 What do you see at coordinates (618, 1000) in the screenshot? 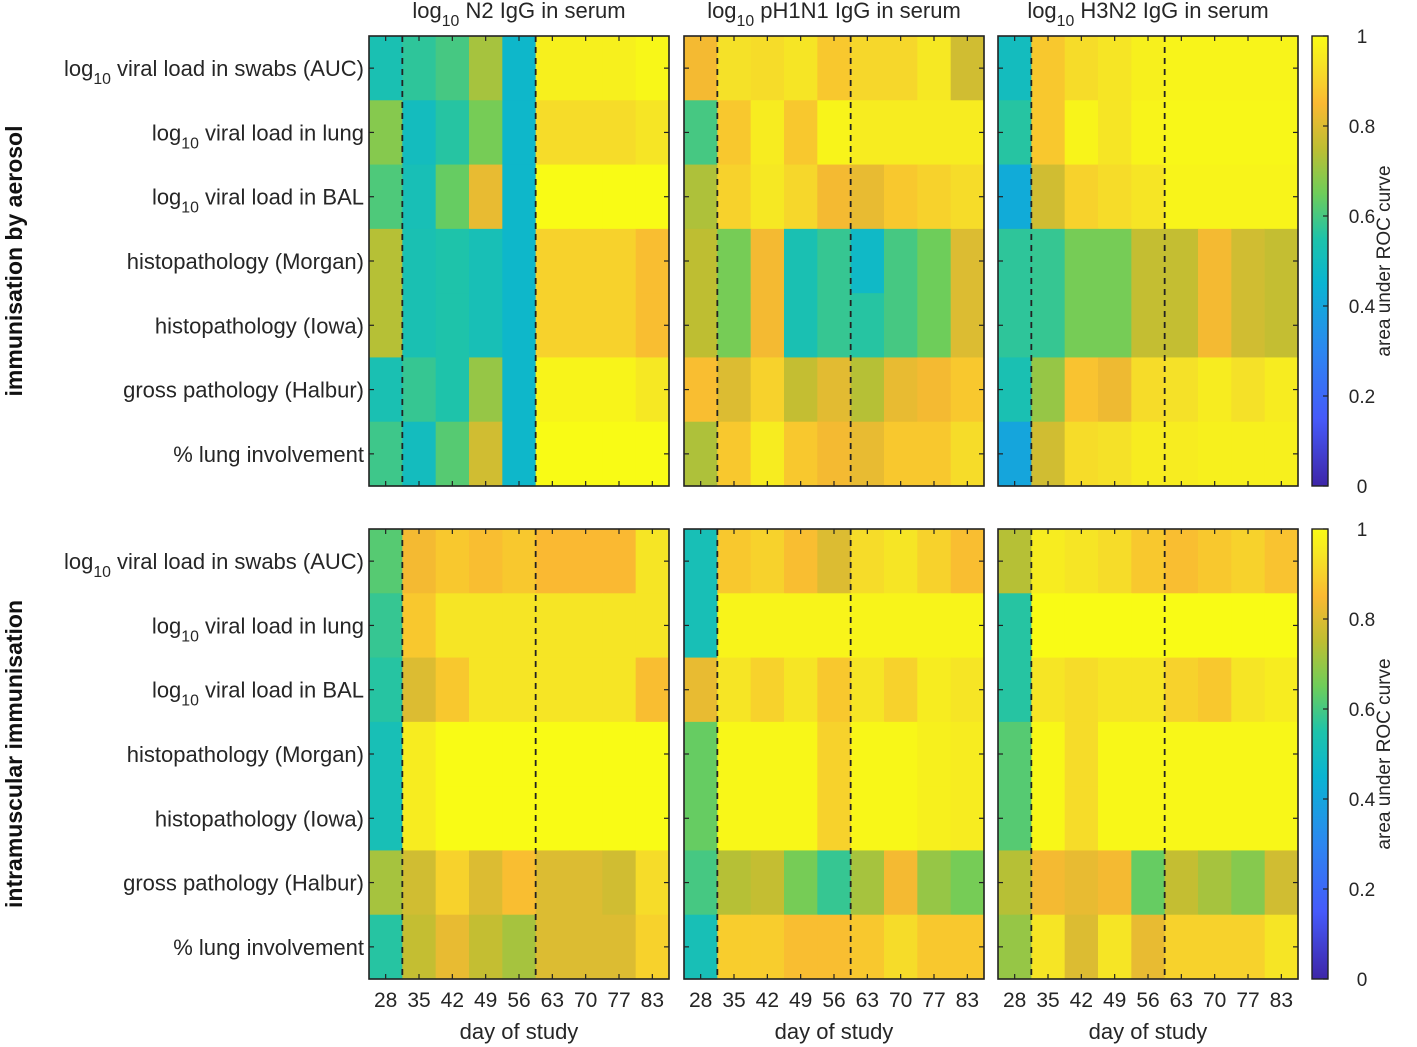
I see `x-tick-label: 77` at bounding box center [618, 1000].